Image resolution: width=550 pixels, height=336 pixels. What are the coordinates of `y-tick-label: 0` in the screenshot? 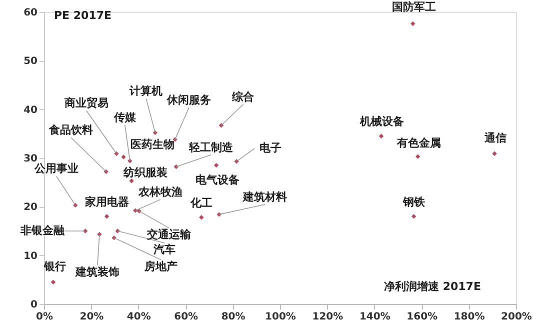 It's located at (34, 305).